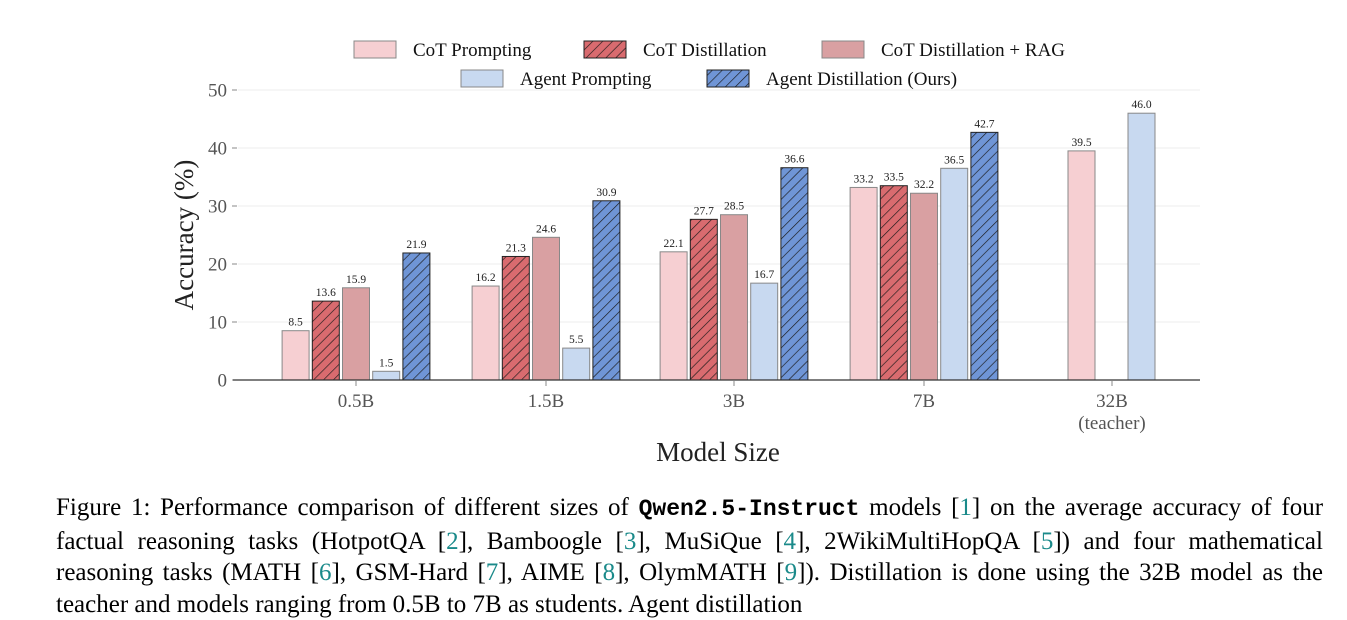  What do you see at coordinates (1112, 401) in the screenshot?
I see `x-tick-label: 32B` at bounding box center [1112, 401].